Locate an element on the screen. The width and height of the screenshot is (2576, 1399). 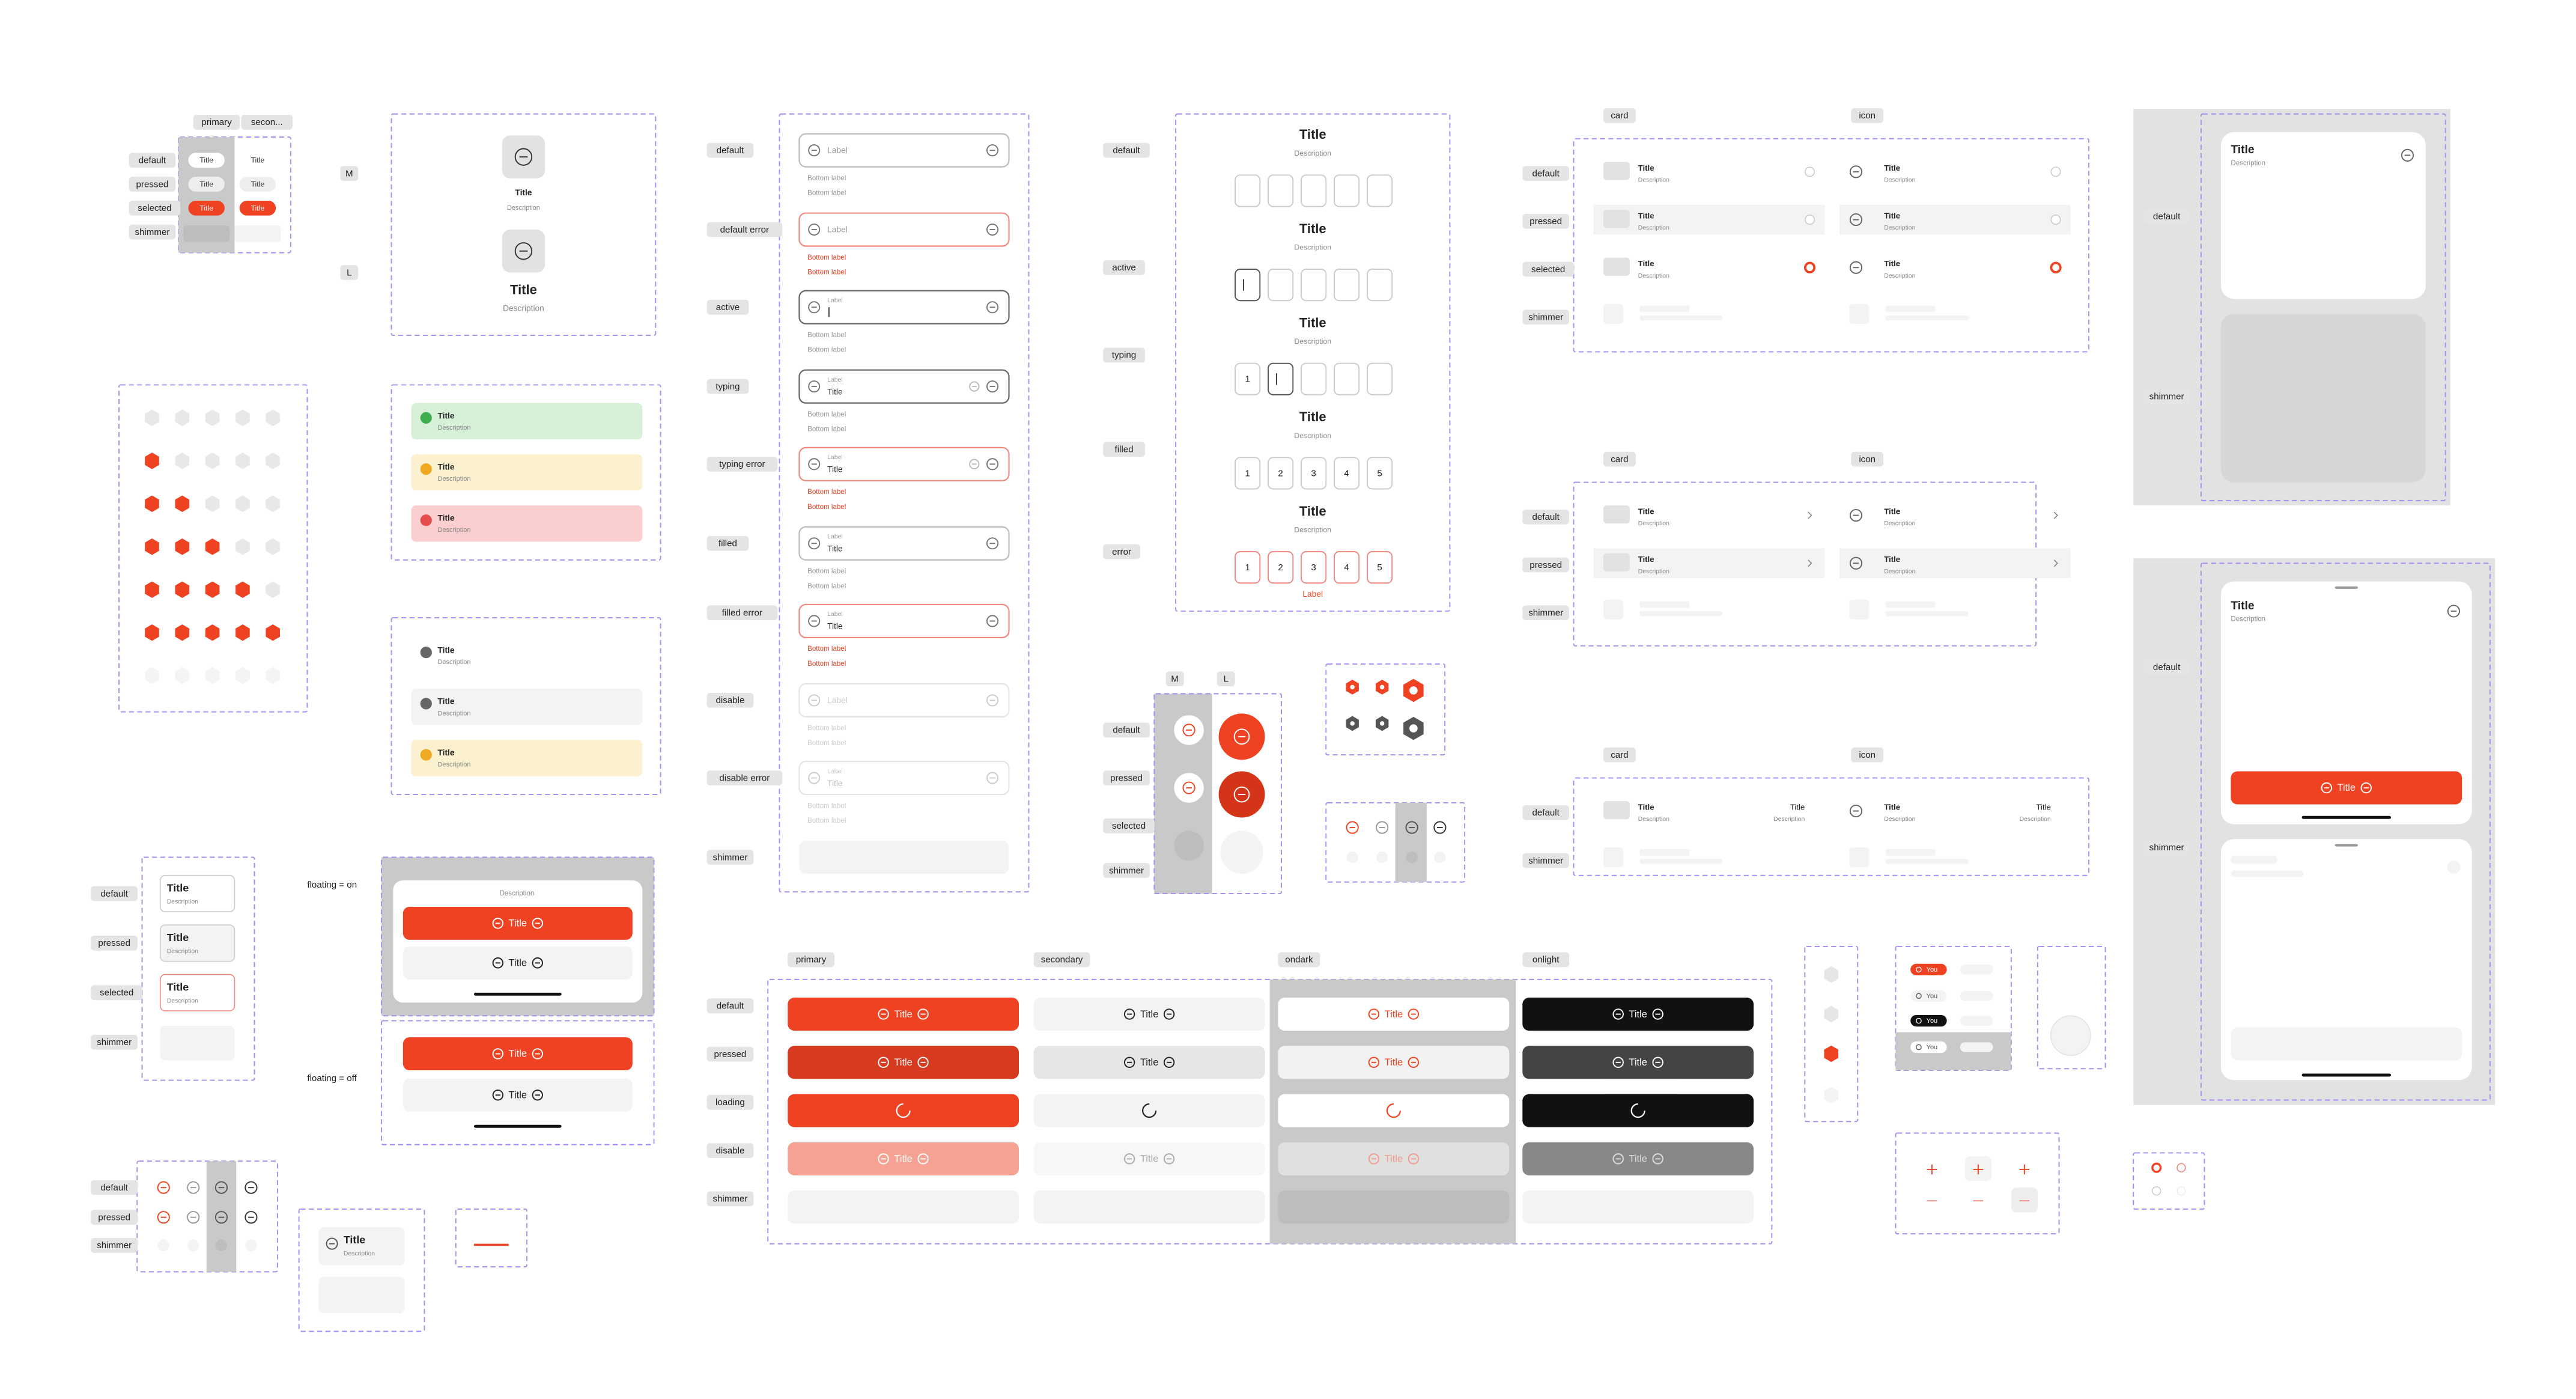
state-label: onlight is located at coordinates (1546, 960).